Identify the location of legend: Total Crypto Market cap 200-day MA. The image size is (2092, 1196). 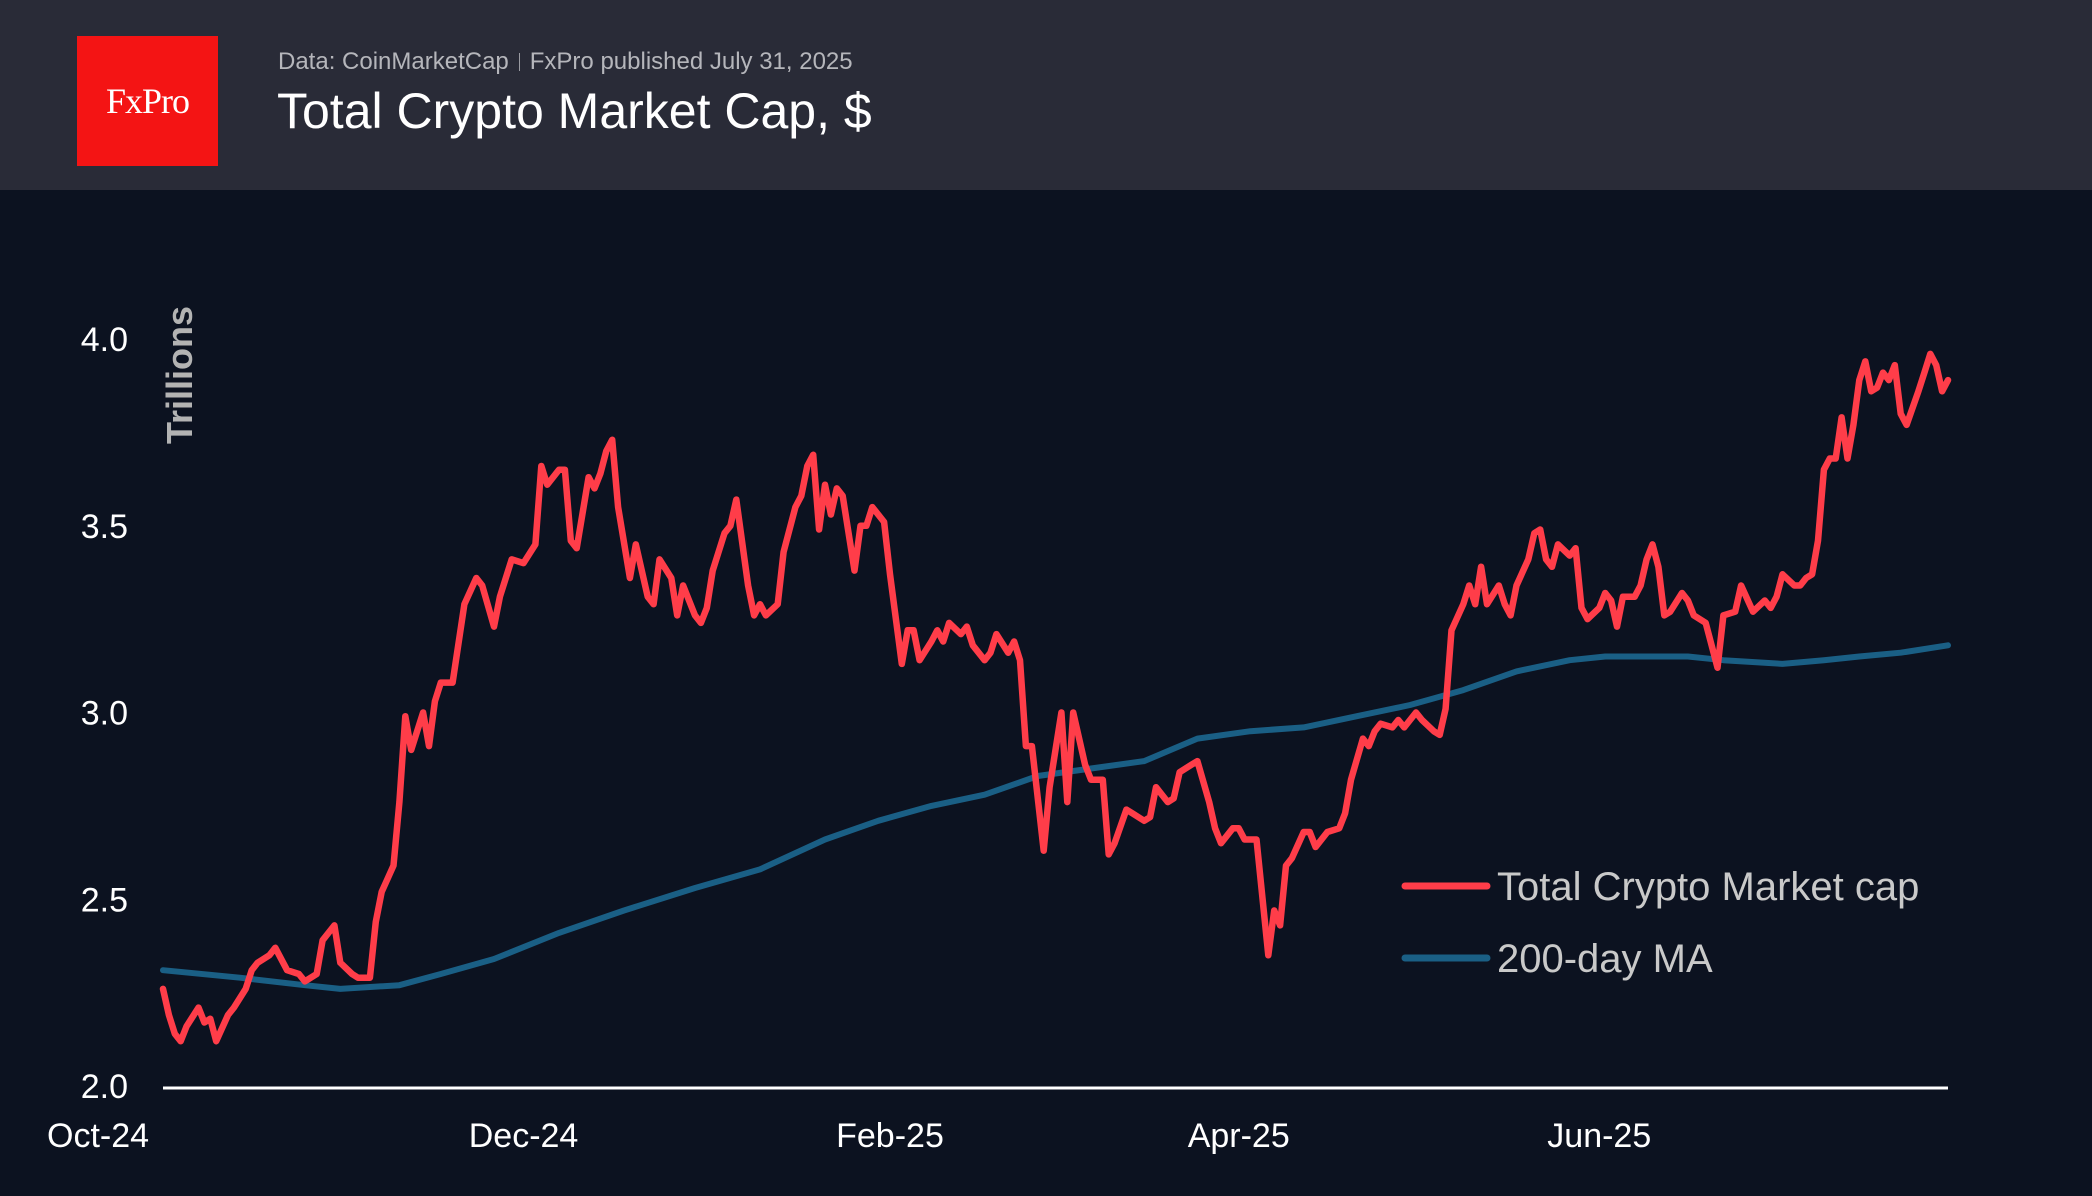
(1660, 923).